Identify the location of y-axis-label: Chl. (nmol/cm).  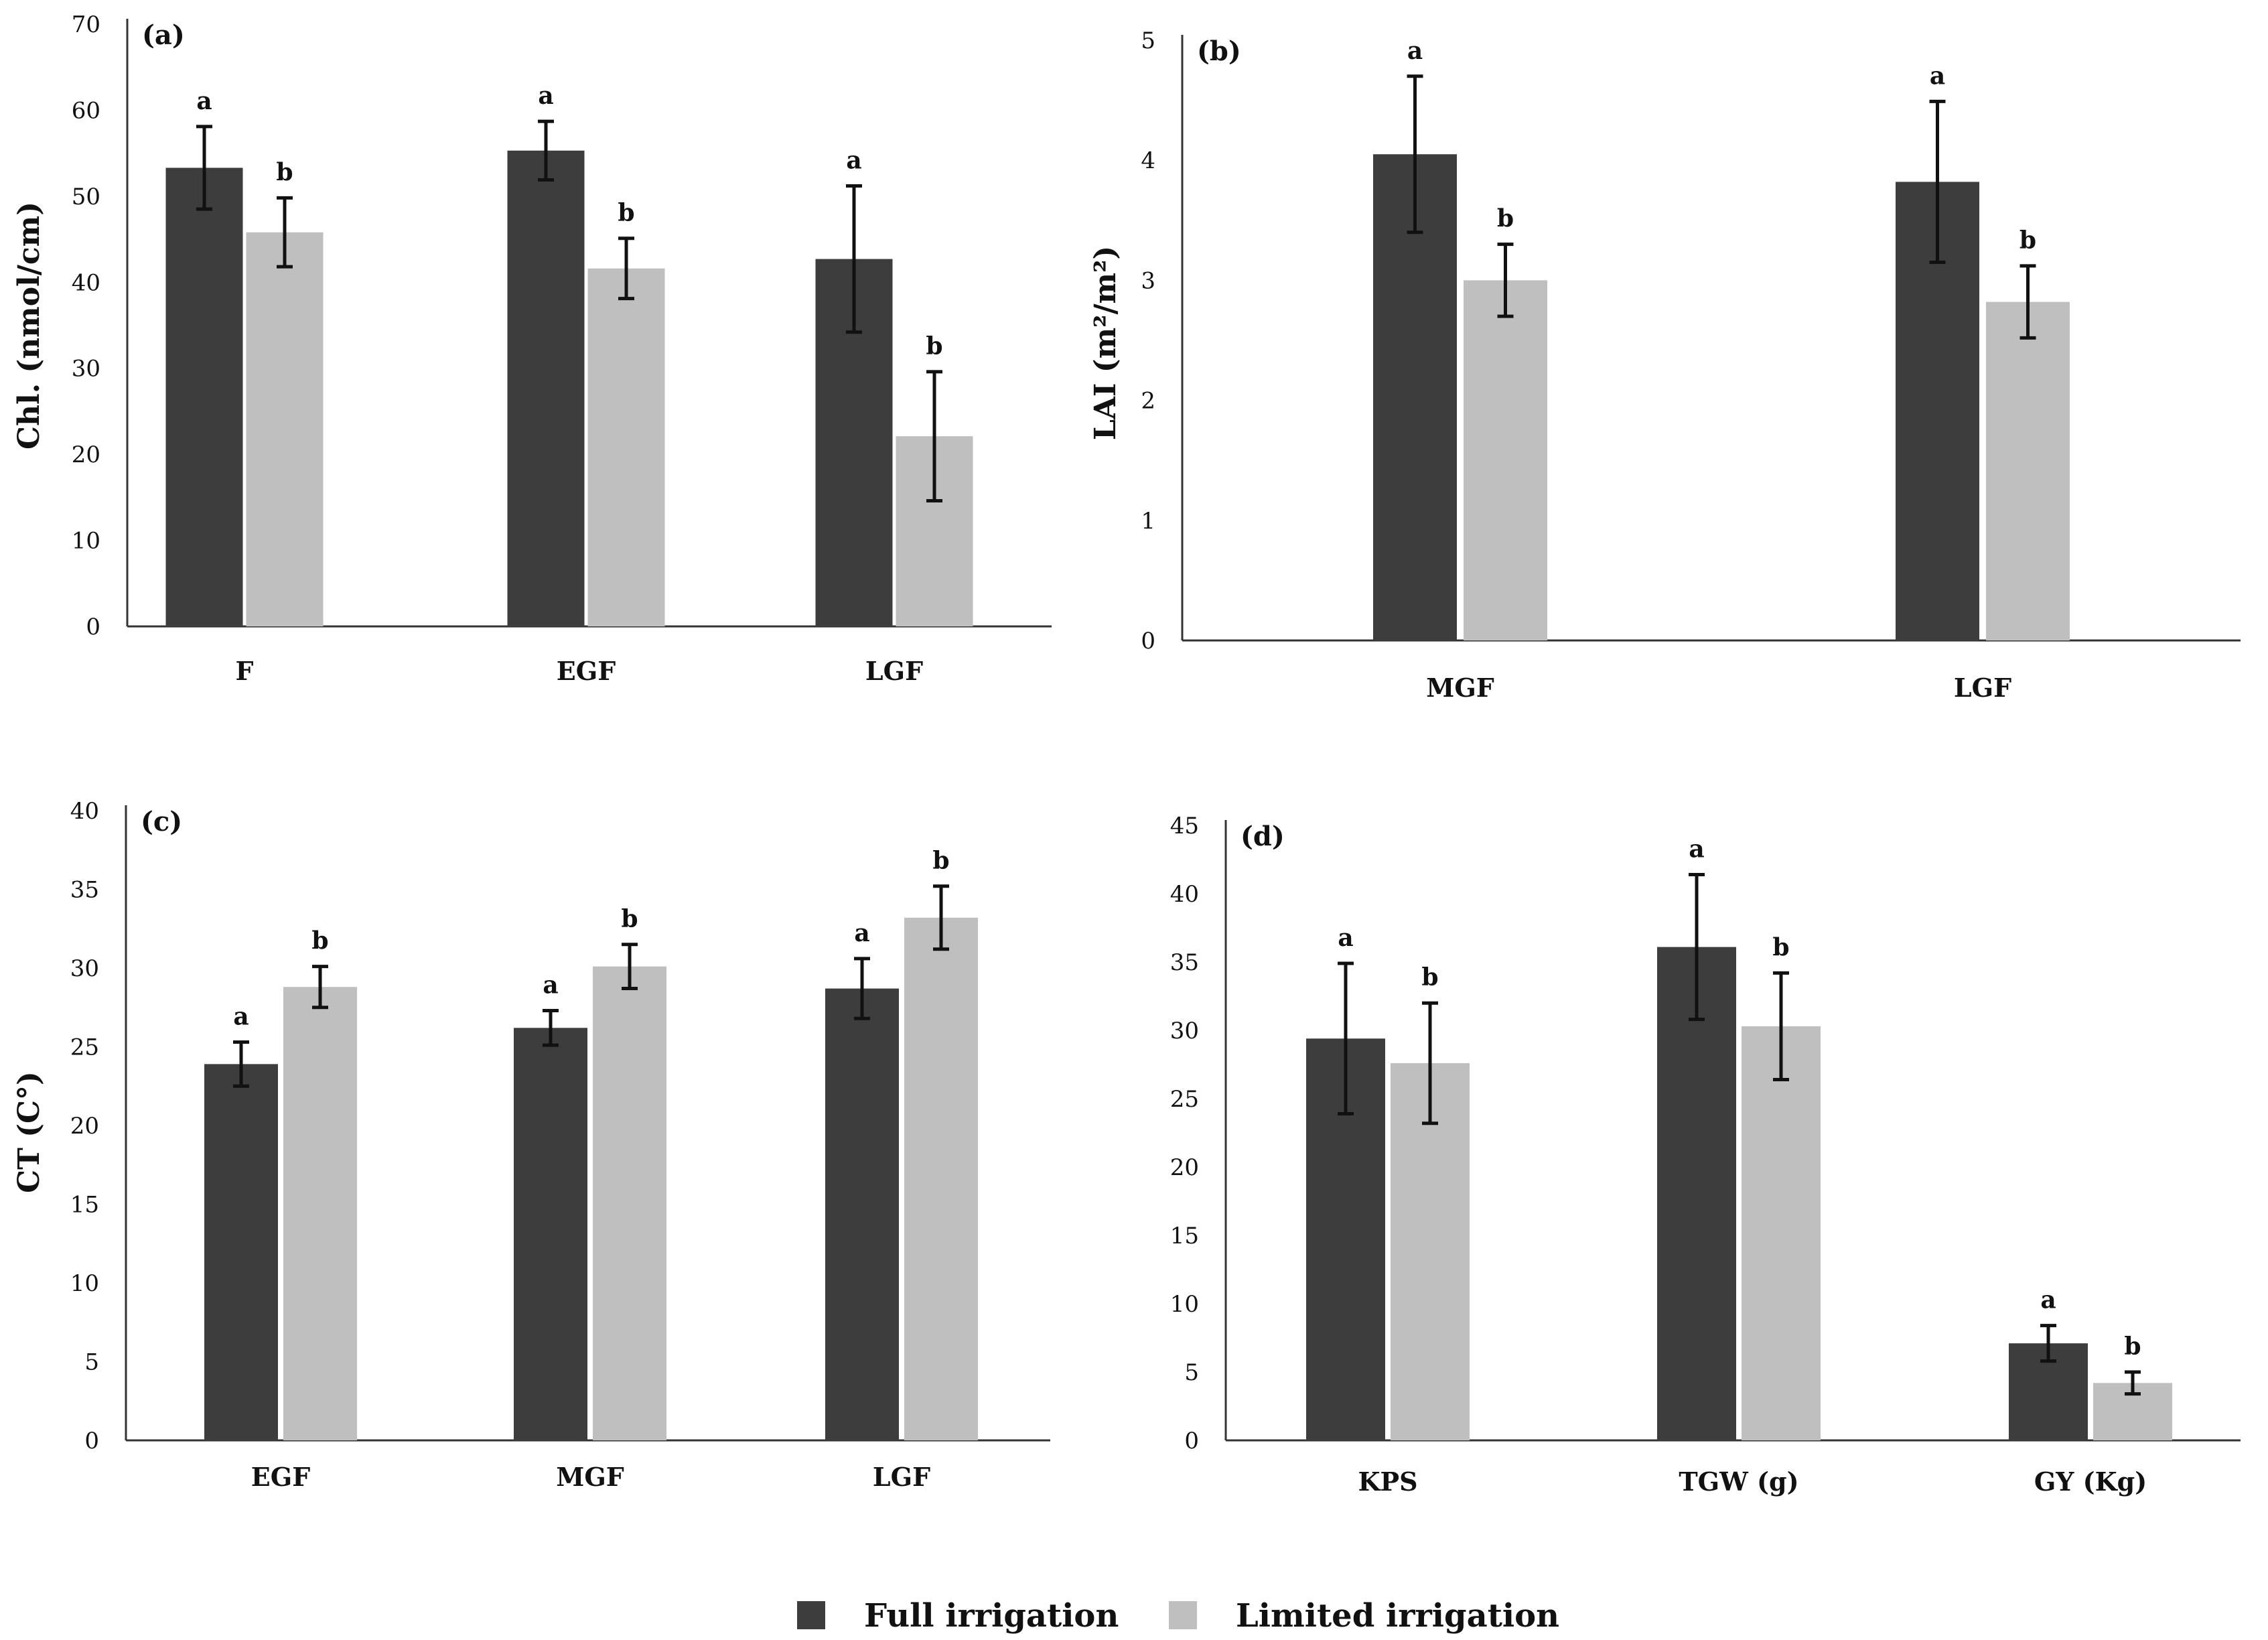
(29, 326).